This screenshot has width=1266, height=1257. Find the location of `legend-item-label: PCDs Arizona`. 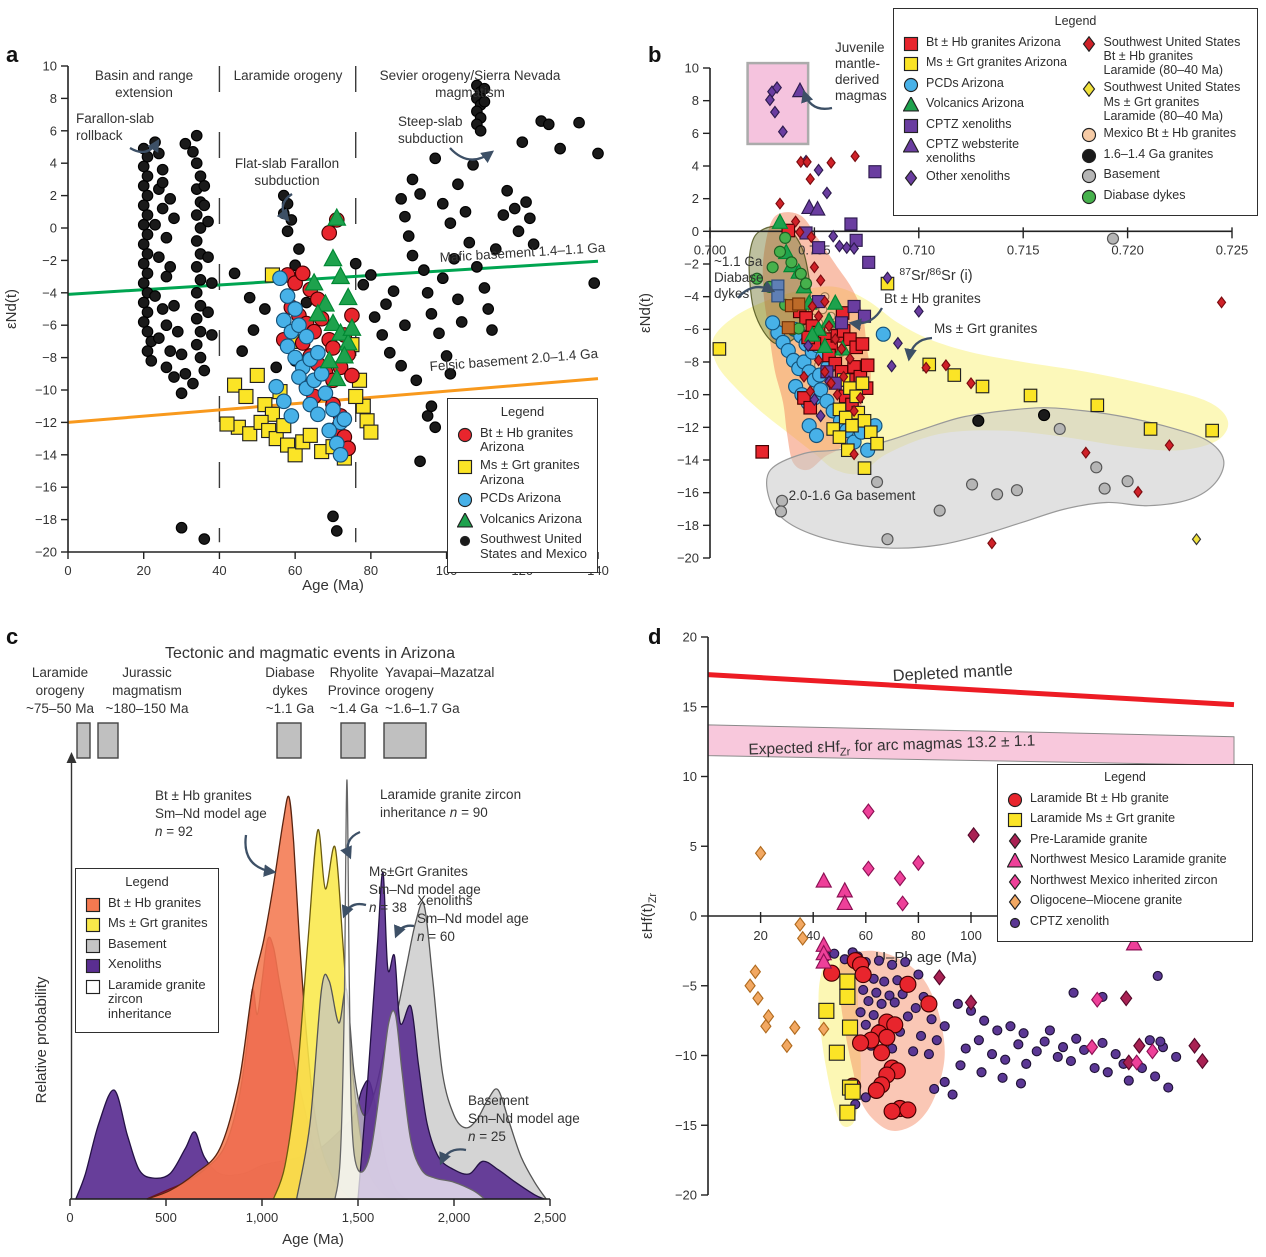

legend-item-label: PCDs Arizona is located at coordinates (520, 498).